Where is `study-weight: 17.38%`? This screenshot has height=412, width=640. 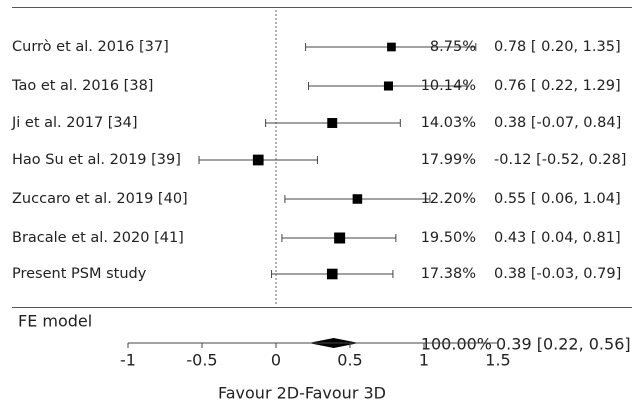 study-weight: 17.38% is located at coordinates (448, 274).